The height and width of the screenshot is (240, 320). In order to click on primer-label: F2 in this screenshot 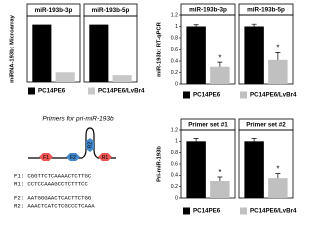, I will do `click(73, 158)`.